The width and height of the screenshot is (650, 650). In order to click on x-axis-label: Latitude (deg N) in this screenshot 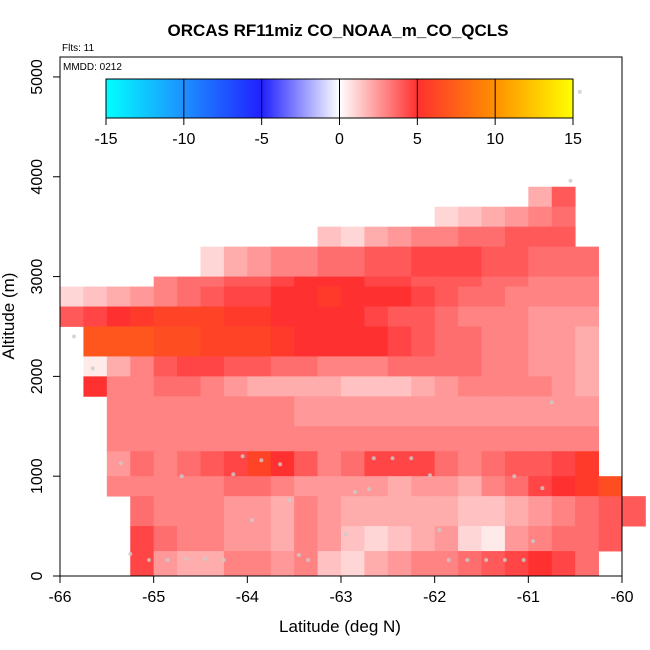, I will do `click(340, 626)`.